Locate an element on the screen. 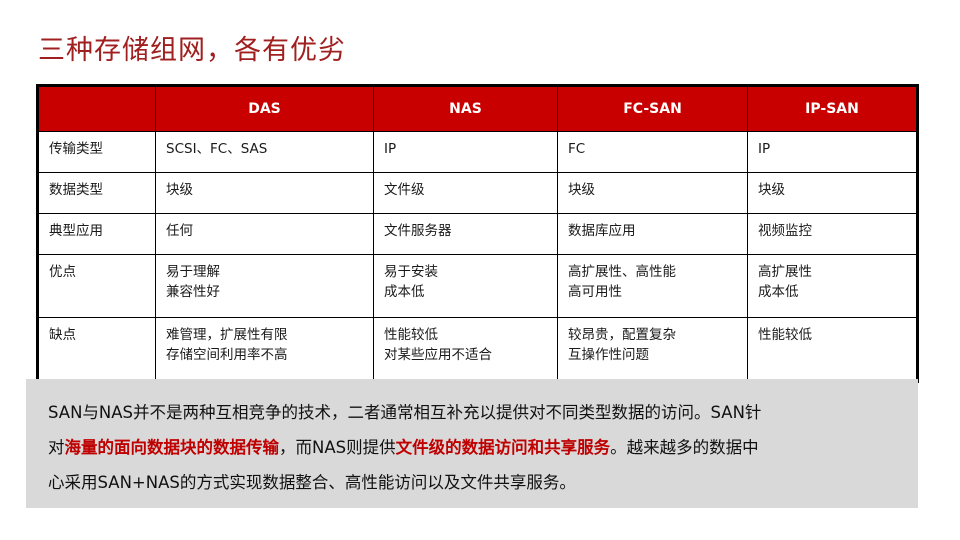  row-label-advantages: 优点 is located at coordinates (96, 286).